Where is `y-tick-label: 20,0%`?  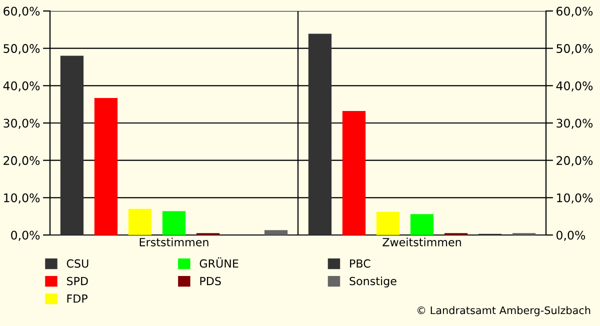
y-tick-label: 20,0% is located at coordinates (22, 161).